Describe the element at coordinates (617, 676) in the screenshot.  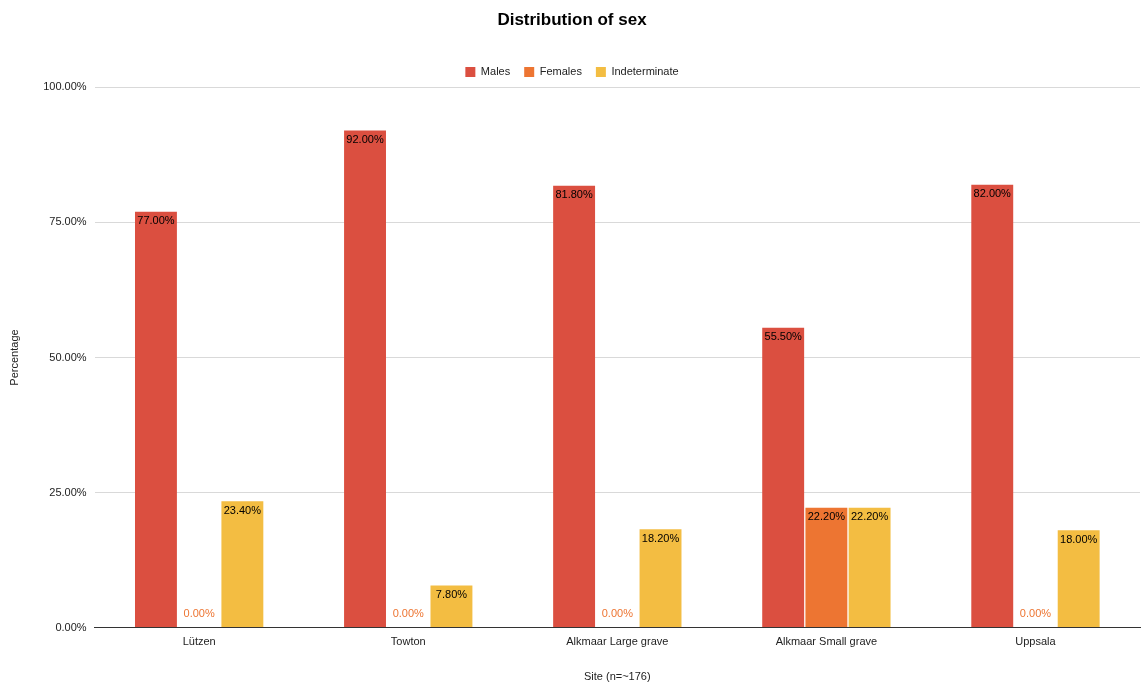
I see `x-axis-title: Site (n=~176)` at that location.